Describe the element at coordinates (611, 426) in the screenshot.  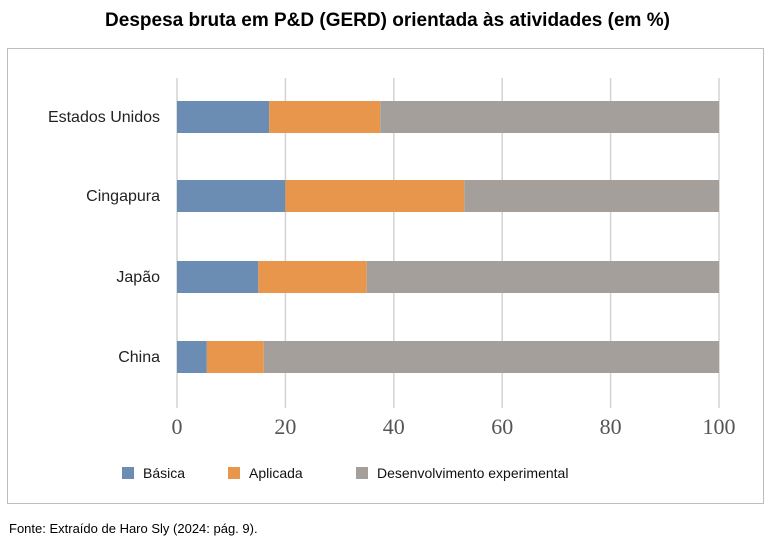
I see `x-tick-label: 80` at that location.